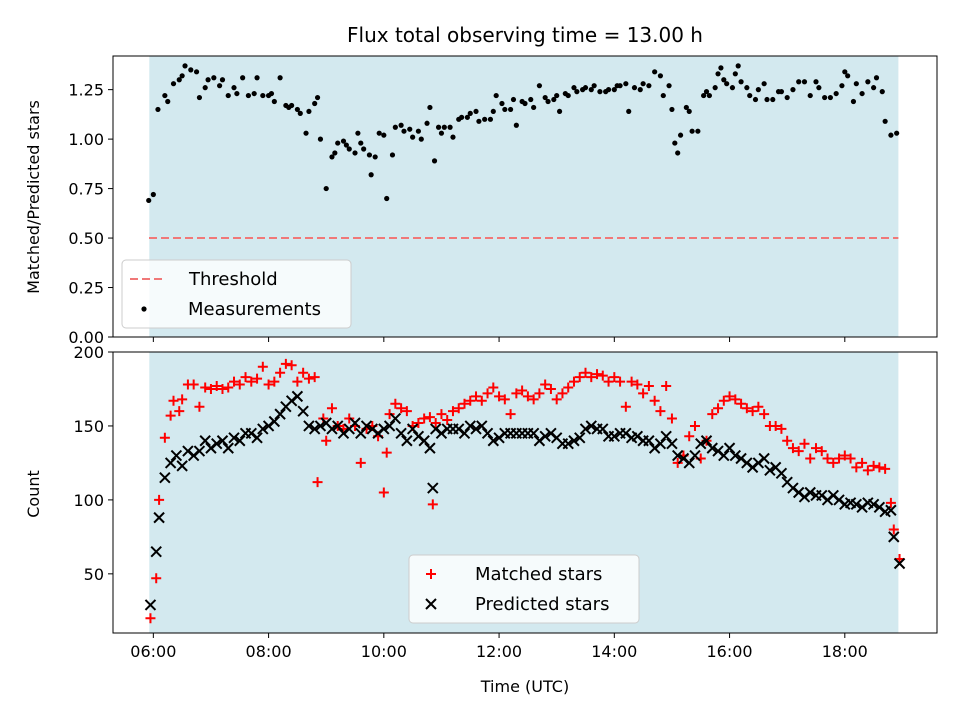 Image resolution: width=960 pixels, height=720 pixels. What do you see at coordinates (524, 589) in the screenshot?
I see `legend-bottom: Matched stars Predicted stars` at bounding box center [524, 589].